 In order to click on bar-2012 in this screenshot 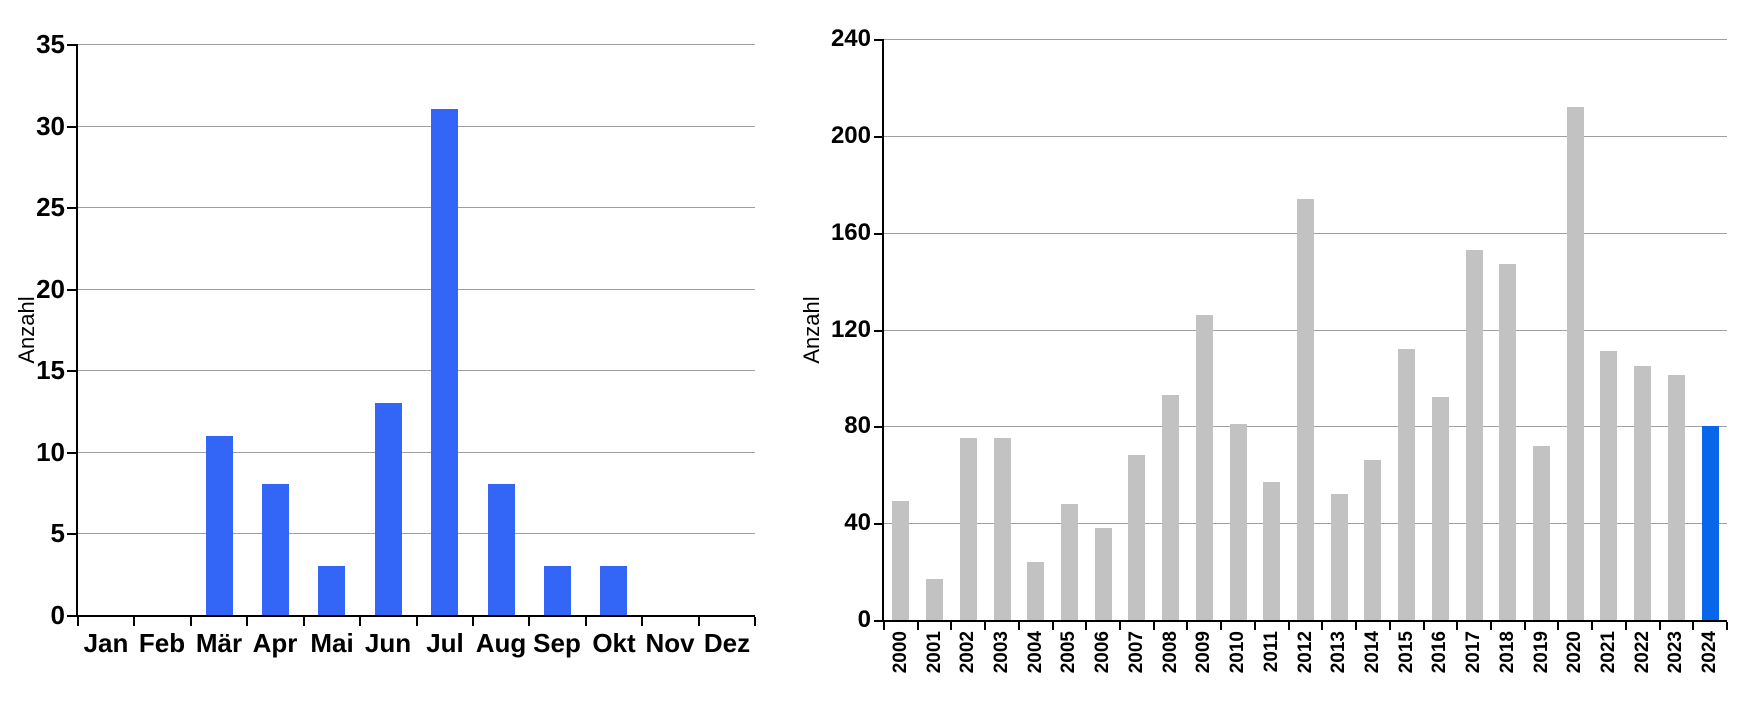, I will do `click(1305, 409)`.